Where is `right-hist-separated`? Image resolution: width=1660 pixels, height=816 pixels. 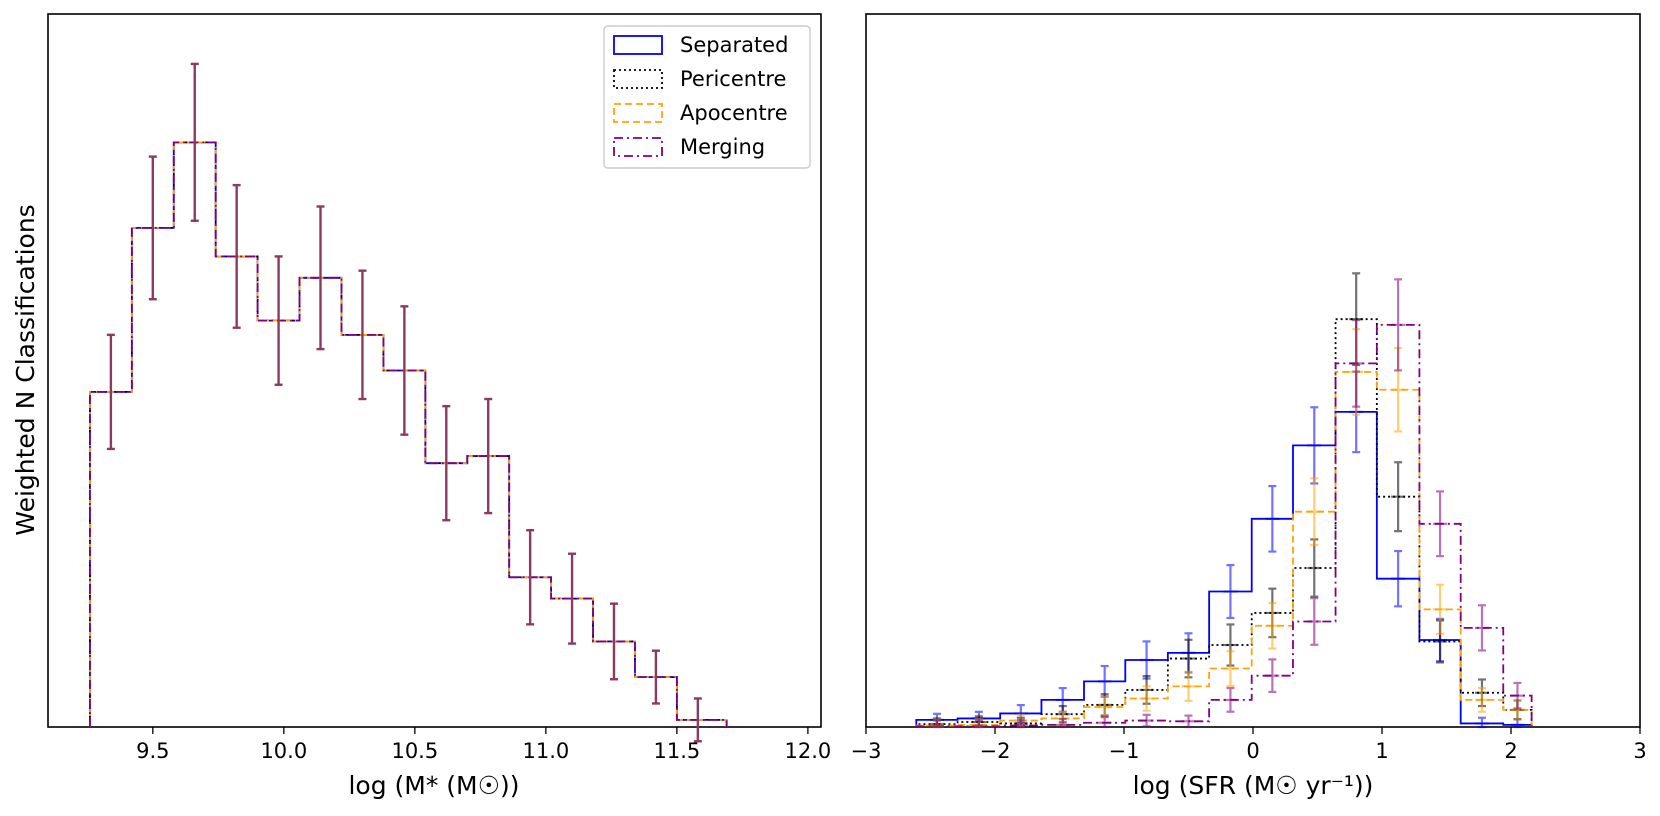 right-hist-separated is located at coordinates (1224, 568).